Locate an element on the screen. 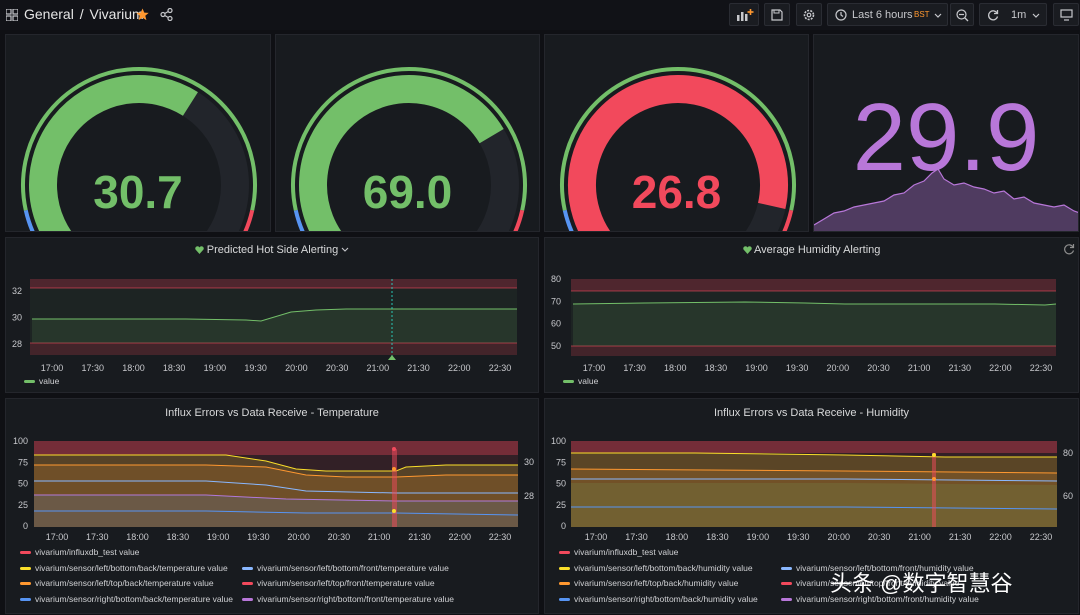  time-range-picker: Last 6 hours BST is located at coordinates (887, 14).